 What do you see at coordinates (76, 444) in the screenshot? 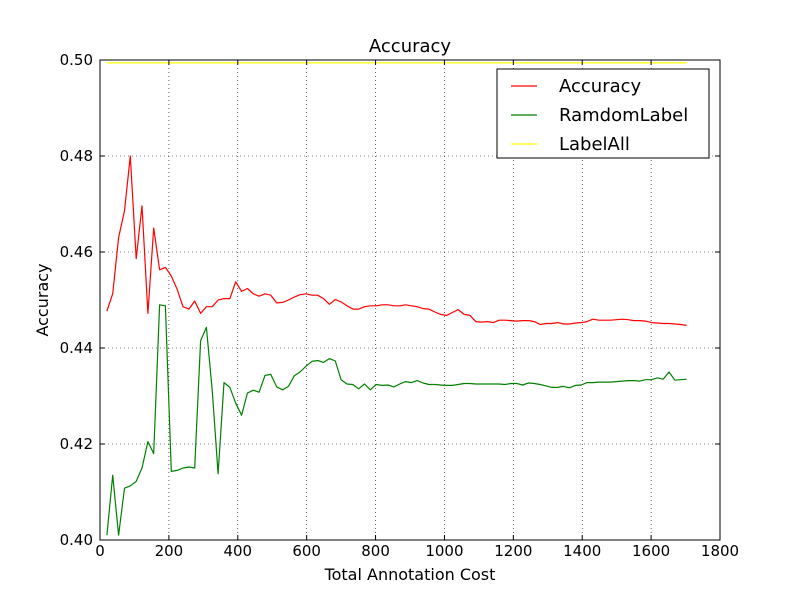
I see `y-tick-label: 0.42` at bounding box center [76, 444].